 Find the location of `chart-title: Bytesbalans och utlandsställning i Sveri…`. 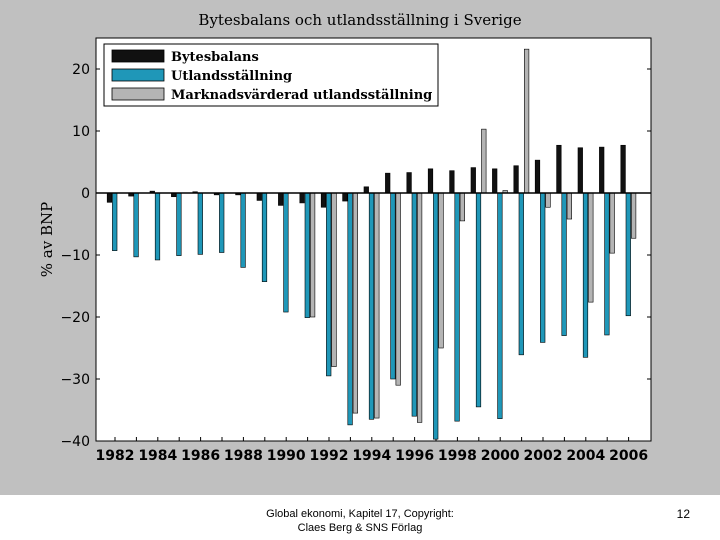

chart-title: Bytesbalans och utlandsställning i Sveri… is located at coordinates (359, 20).